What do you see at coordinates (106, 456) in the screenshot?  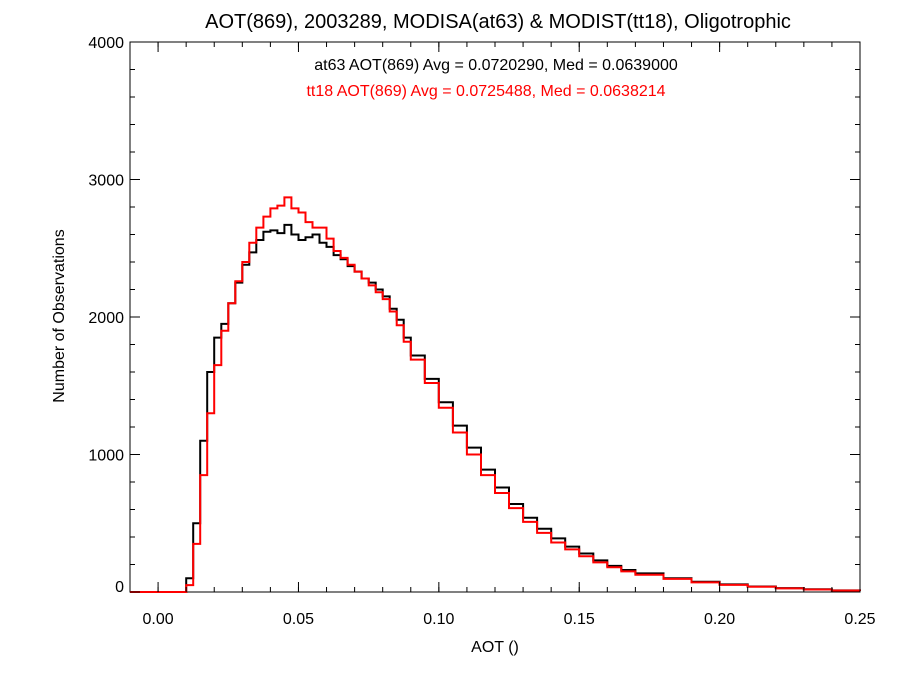 I see `y-tick-label: 1000` at bounding box center [106, 456].